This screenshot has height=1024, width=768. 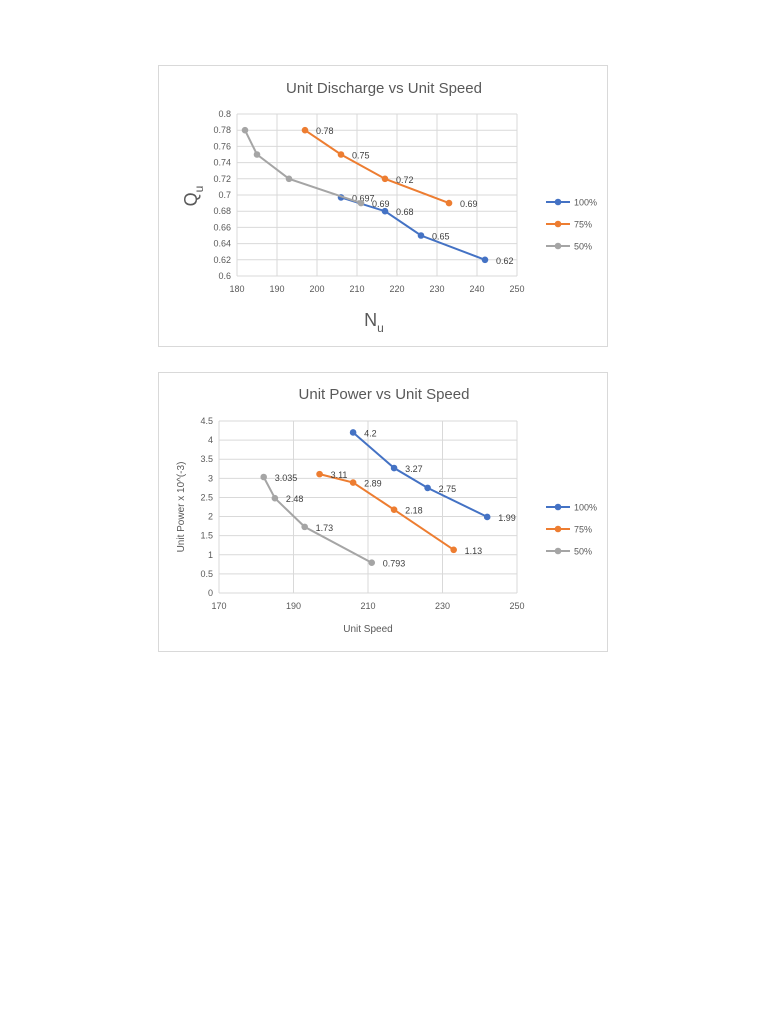 What do you see at coordinates (558, 551) in the screenshot?
I see `power-legend-marker-50pct` at bounding box center [558, 551].